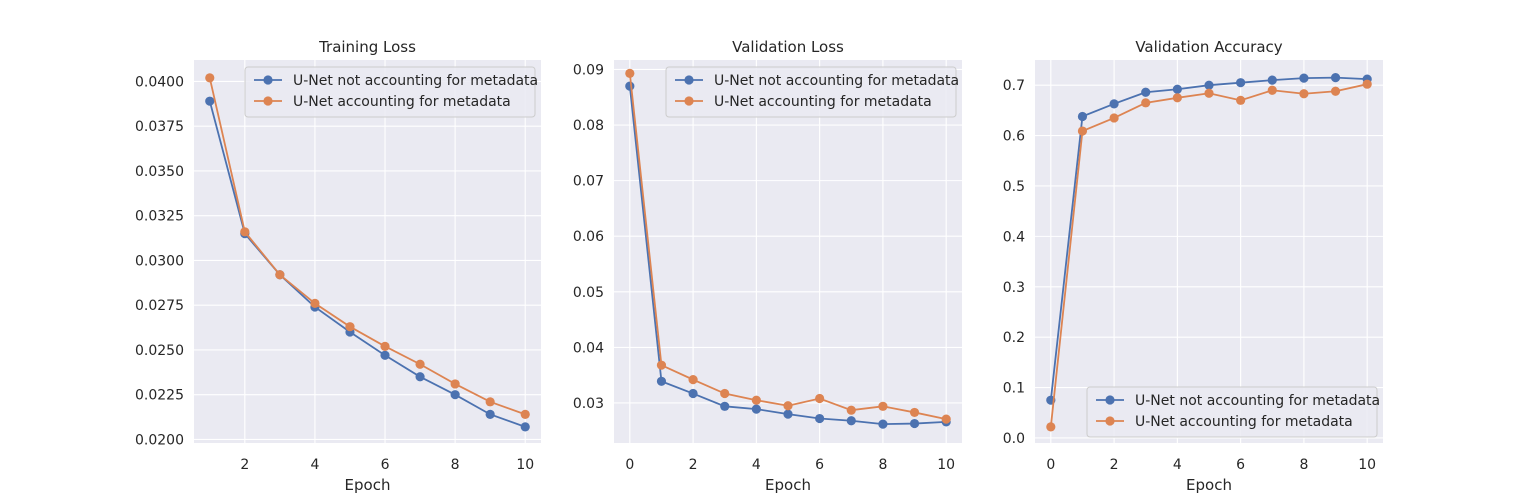 The height and width of the screenshot is (504, 1539). Describe the element at coordinates (159, 217) in the screenshot. I see `y-tick-label: 0.0325` at that location.